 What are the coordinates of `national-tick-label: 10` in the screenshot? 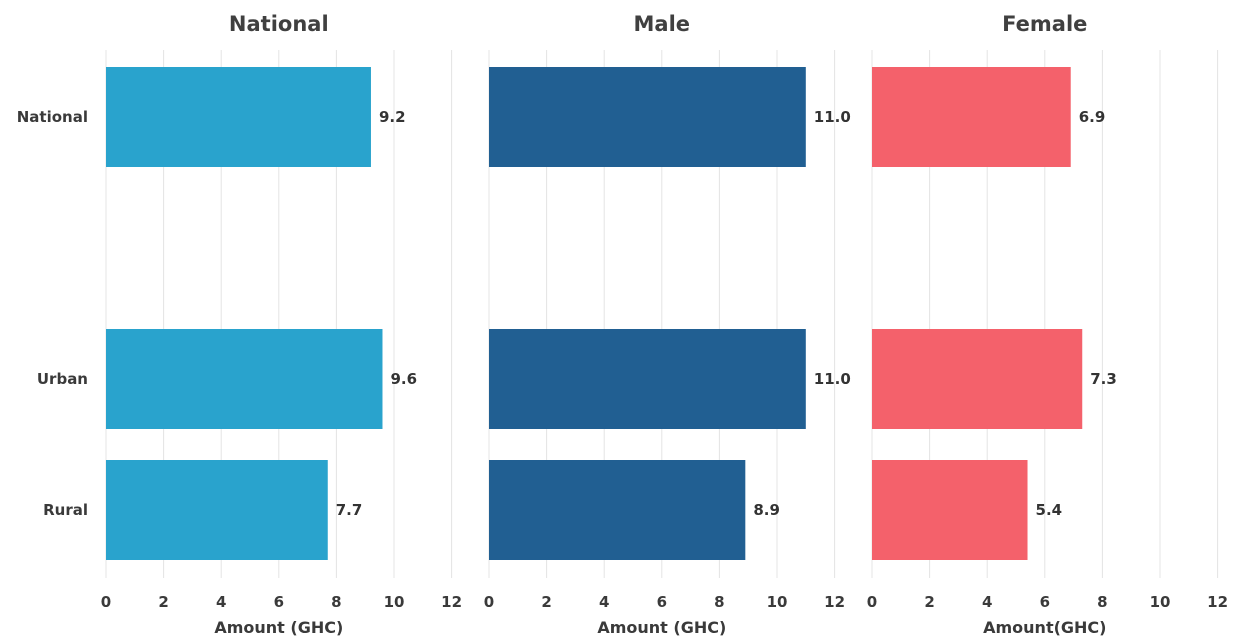 It's located at (394, 602).